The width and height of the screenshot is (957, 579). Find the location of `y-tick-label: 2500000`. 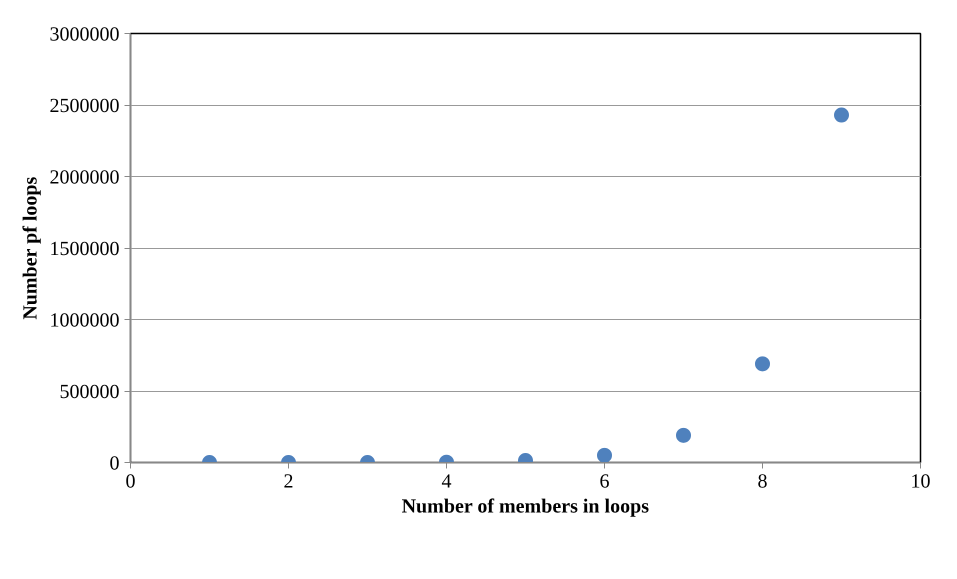

y-tick-label: 2500000 is located at coordinates (85, 106).